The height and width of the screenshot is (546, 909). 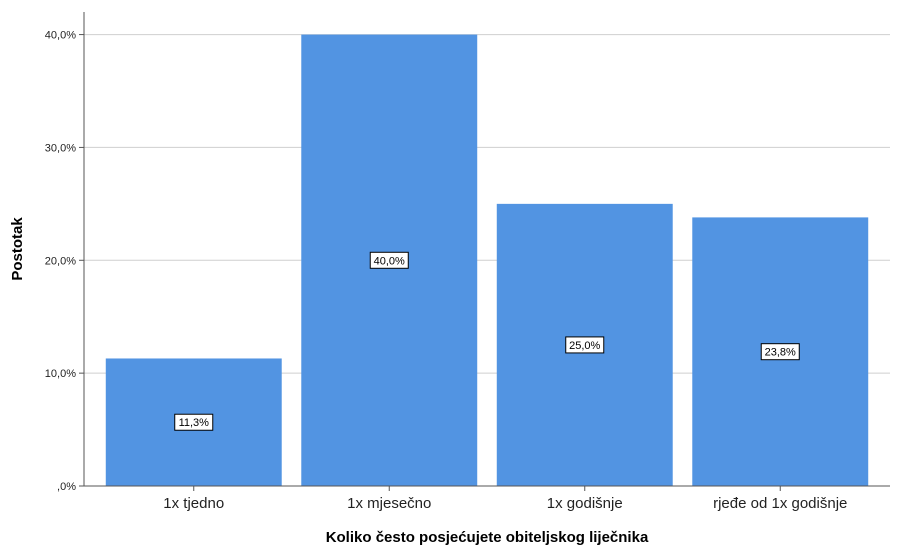 I want to click on data-label: 40,0%, so click(x=389, y=261).